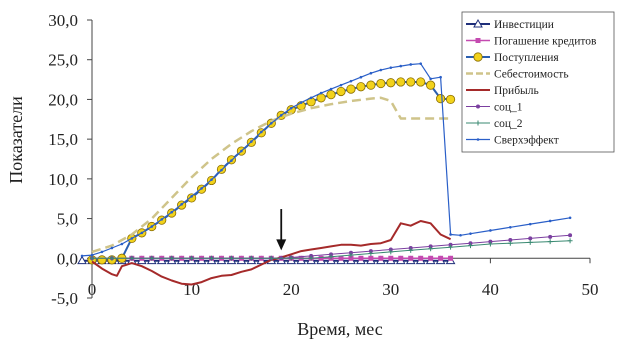 The width and height of the screenshot is (627, 348). I want to click on series-line, so click(271, 253).